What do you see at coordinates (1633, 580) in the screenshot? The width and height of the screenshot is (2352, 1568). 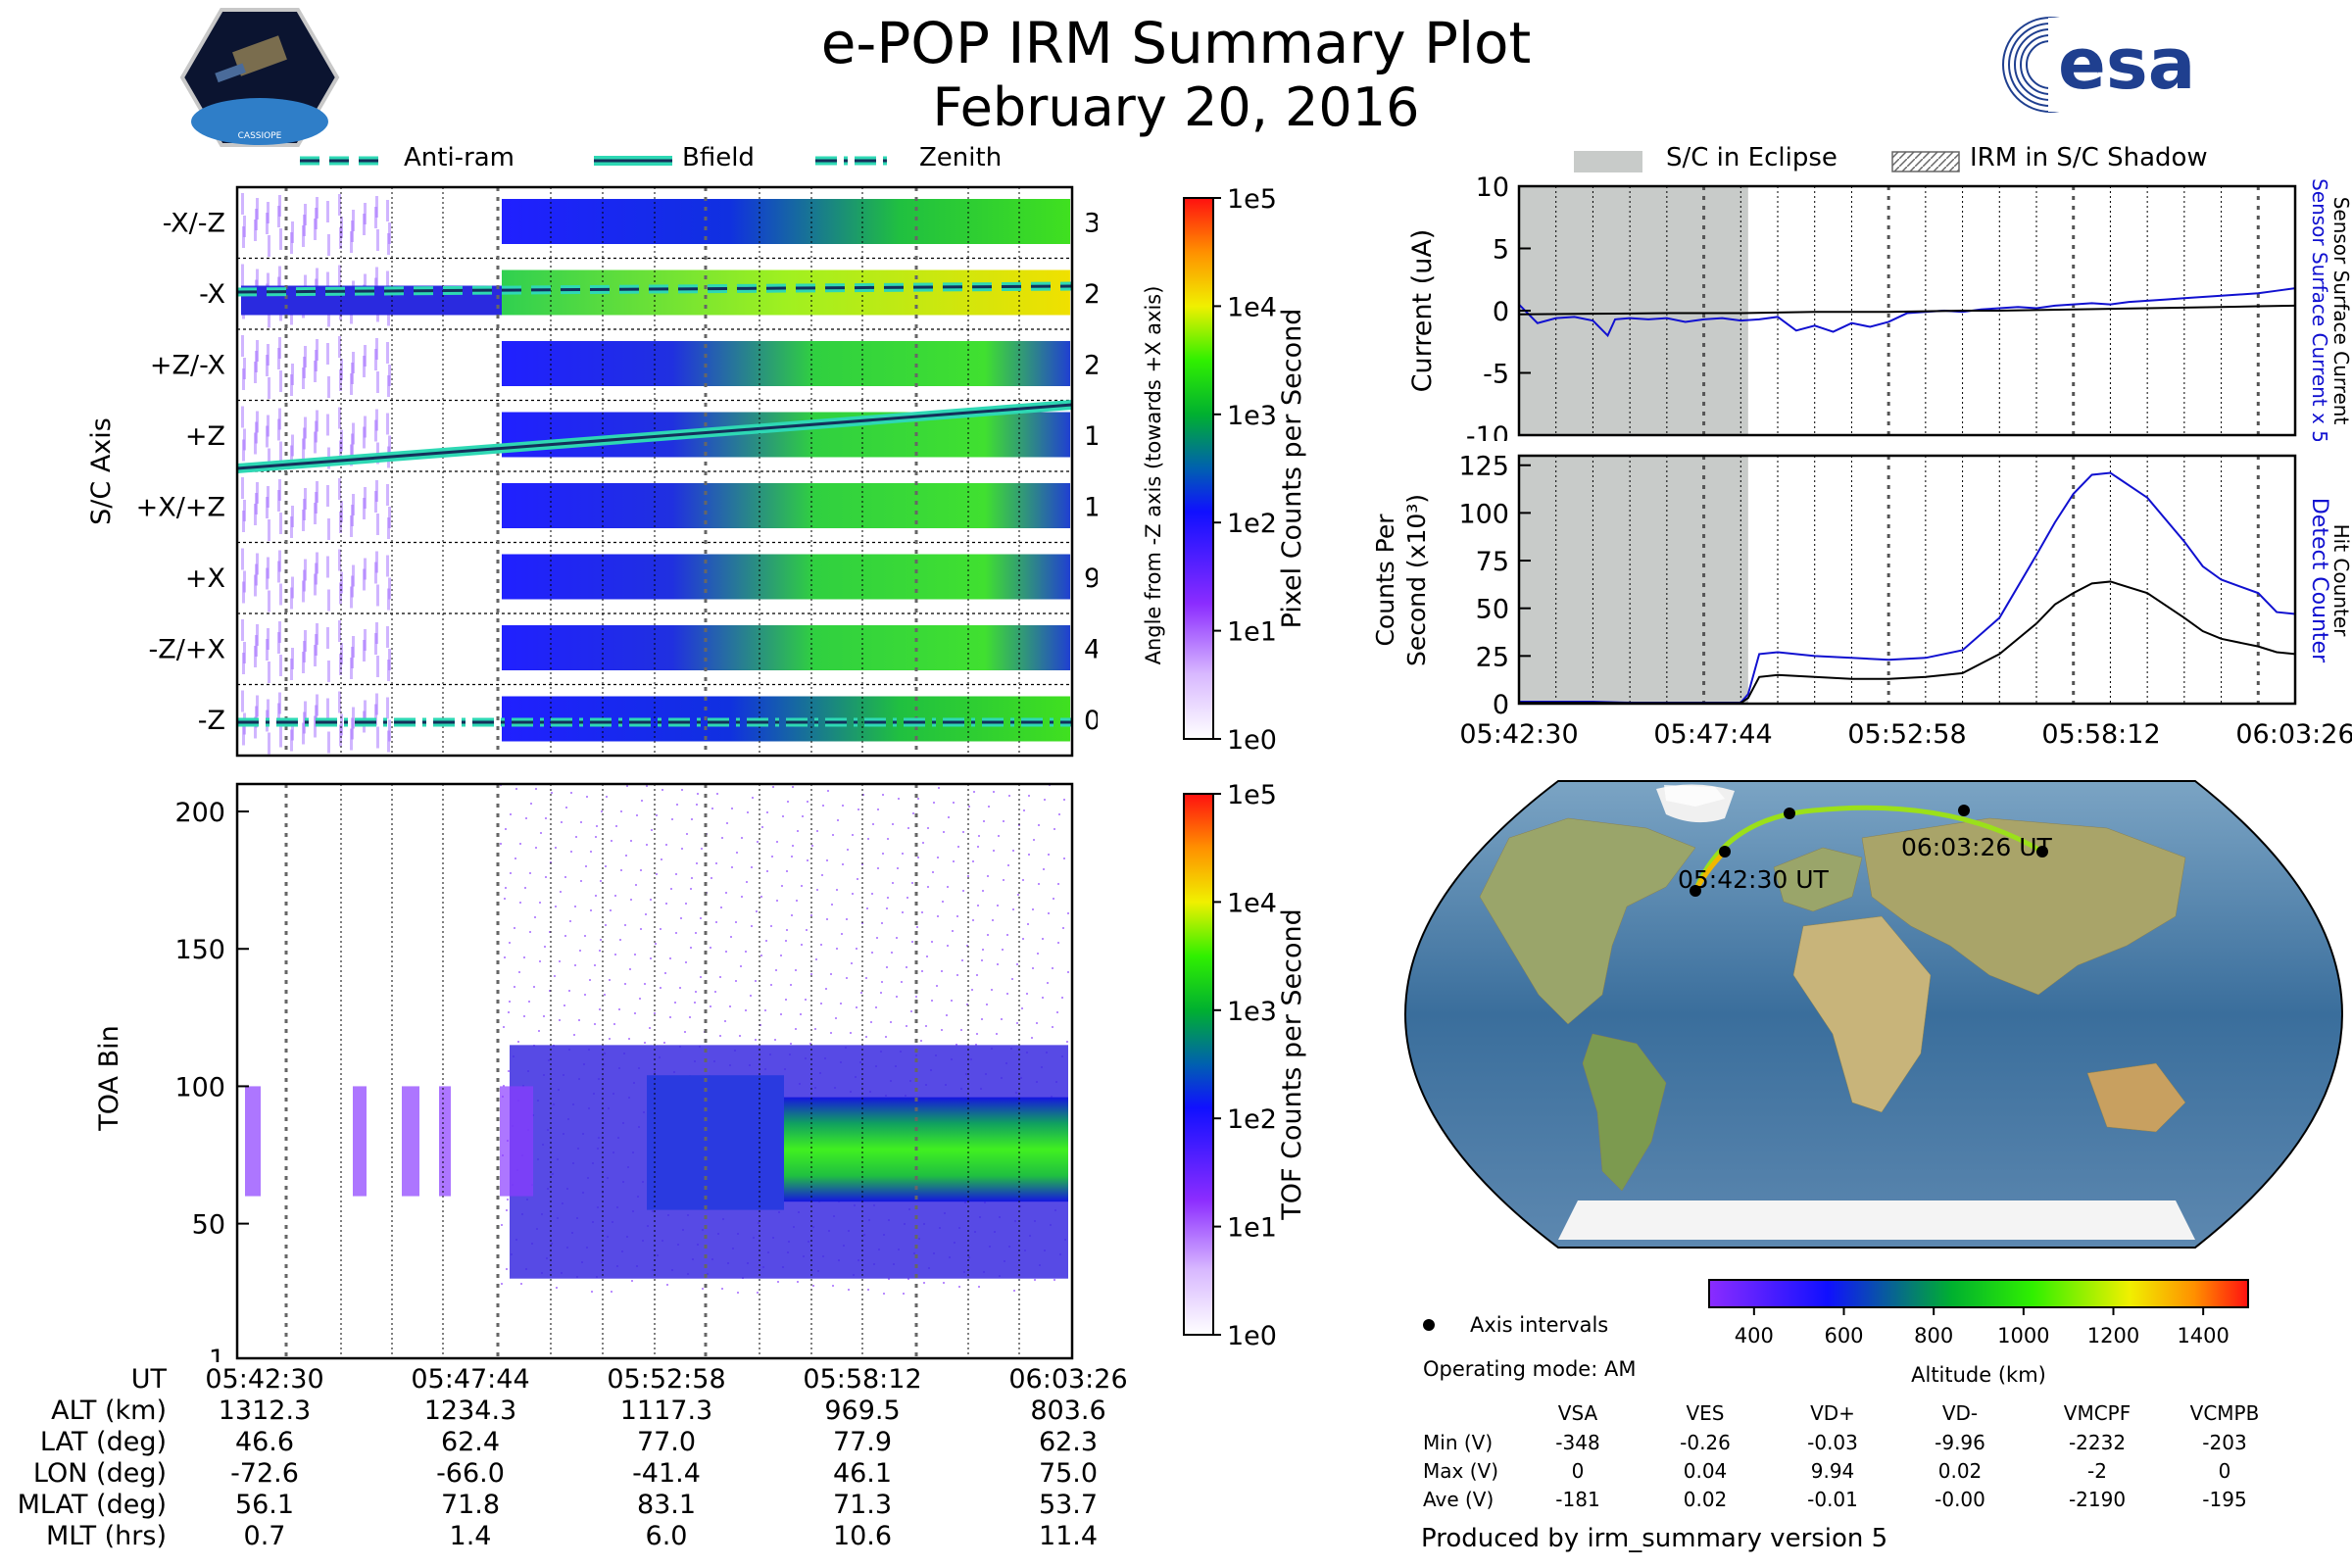 I see `eclipse-shading` at bounding box center [1633, 580].